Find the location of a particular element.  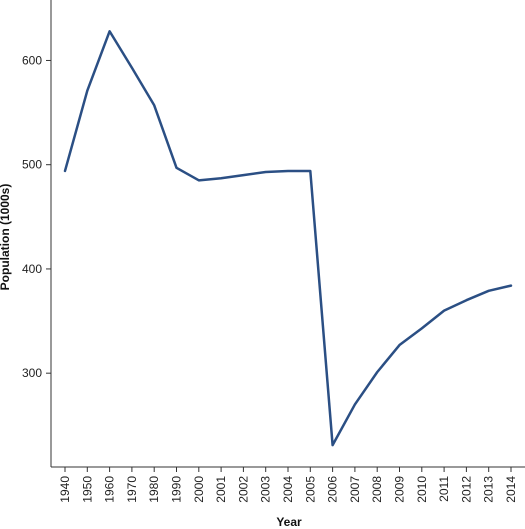

x-tick-label: 2003 is located at coordinates (266, 489).